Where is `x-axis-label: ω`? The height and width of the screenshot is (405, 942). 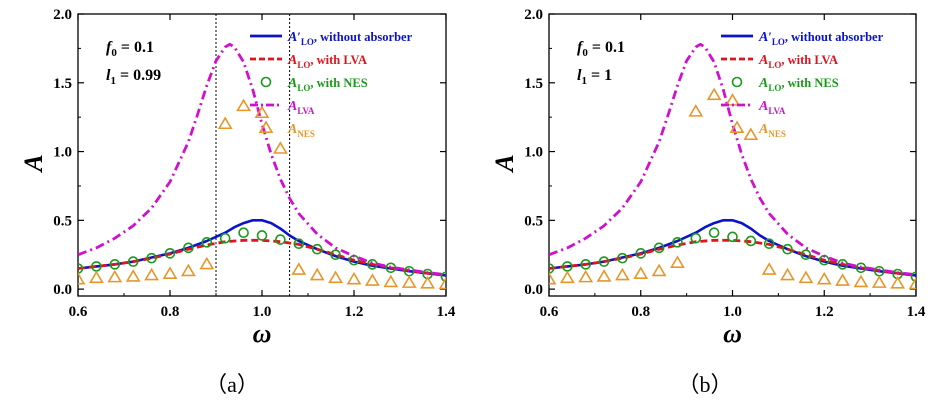
x-axis-label: ω is located at coordinates (262, 333).